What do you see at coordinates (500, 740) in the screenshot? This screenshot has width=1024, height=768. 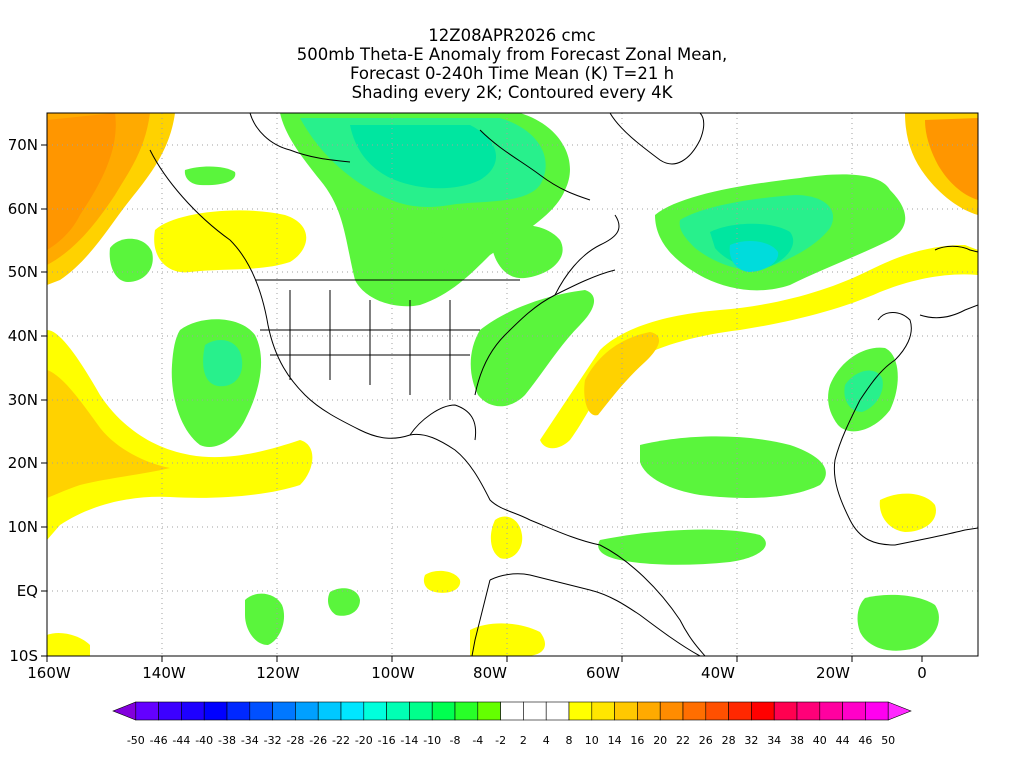 I see `colorbar-label: -2` at bounding box center [500, 740].